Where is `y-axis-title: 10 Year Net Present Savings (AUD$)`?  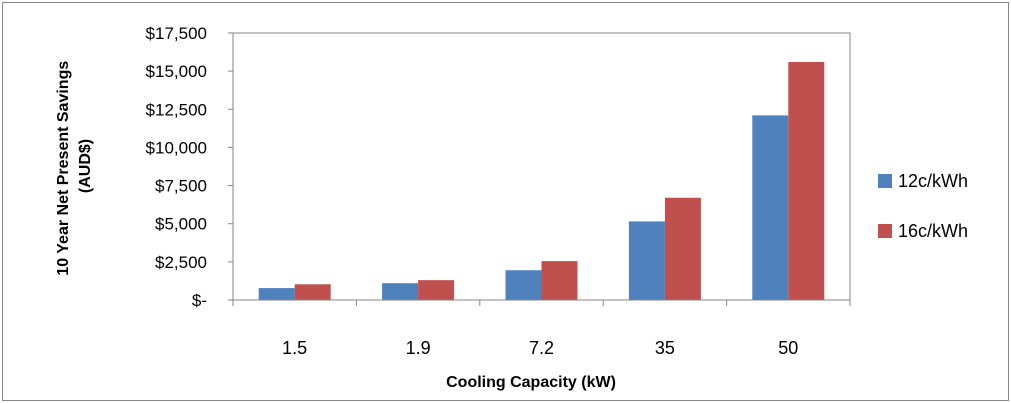
y-axis-title: 10 Year Net Present Savings (AUD$) is located at coordinates (74, 165).